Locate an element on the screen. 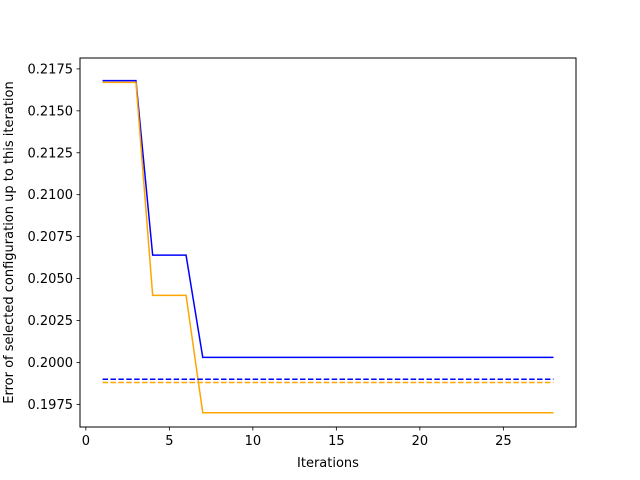 The image size is (640, 480). x-tick-label: 0 is located at coordinates (86, 441).